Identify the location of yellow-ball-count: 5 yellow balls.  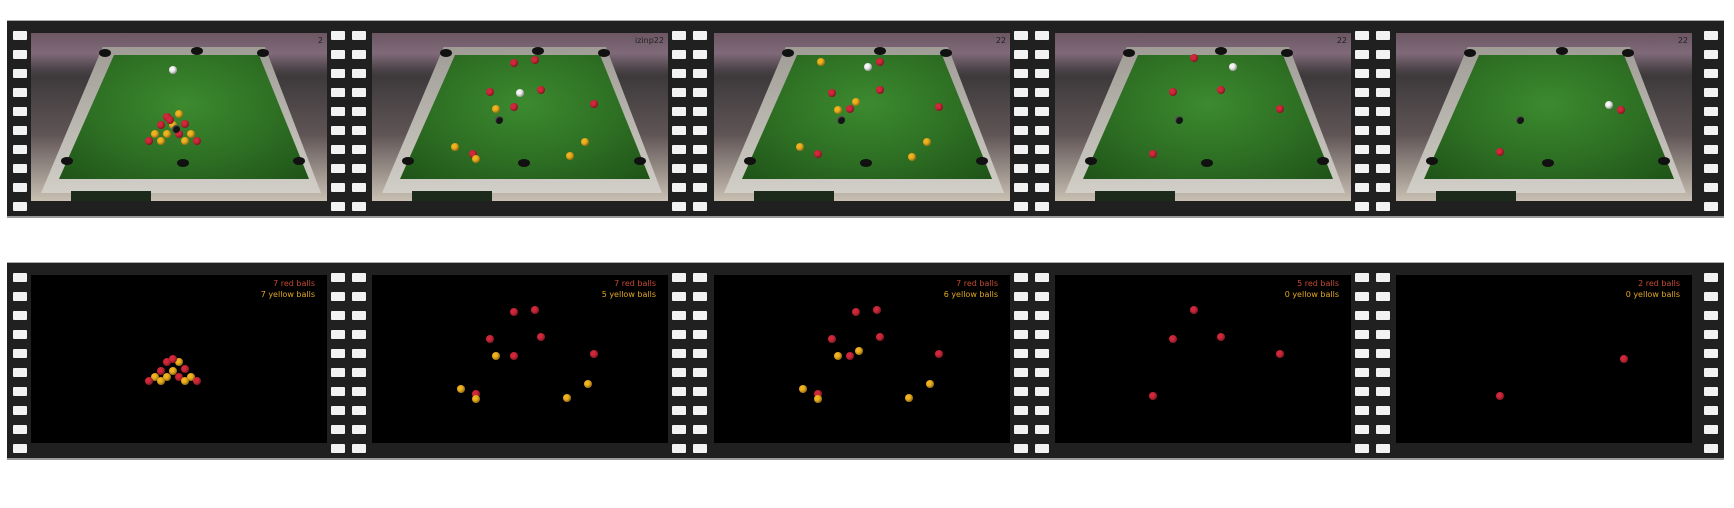
(628, 294).